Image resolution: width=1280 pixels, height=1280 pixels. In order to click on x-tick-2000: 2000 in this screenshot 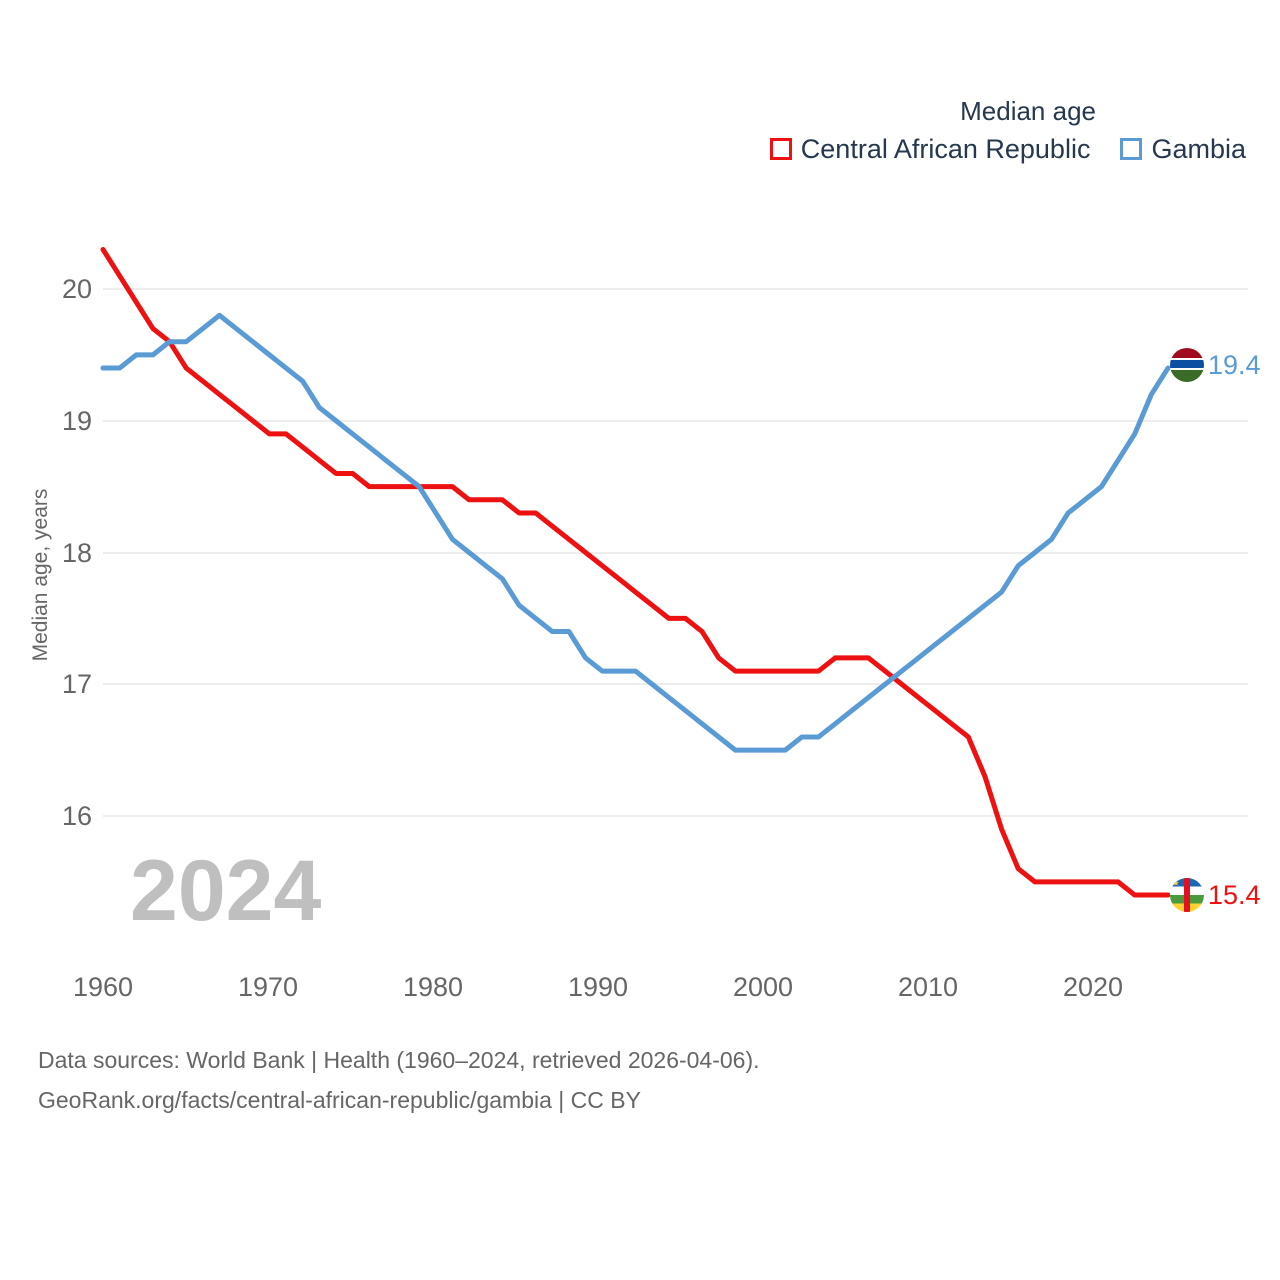, I will do `click(763, 987)`.